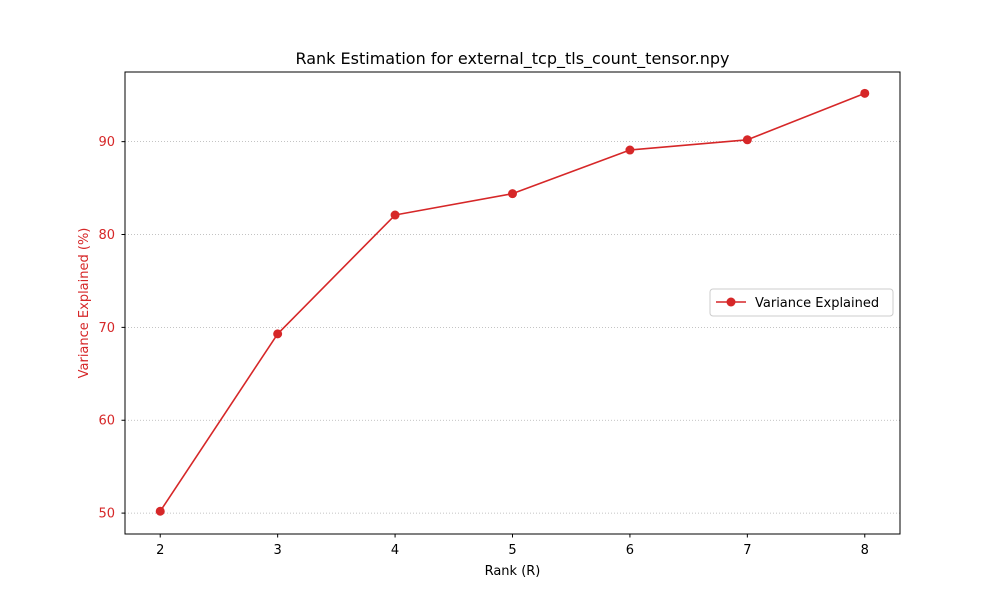 This screenshot has height=604, width=1000. Describe the element at coordinates (865, 550) in the screenshot. I see `x-tick-label: 8` at that location.